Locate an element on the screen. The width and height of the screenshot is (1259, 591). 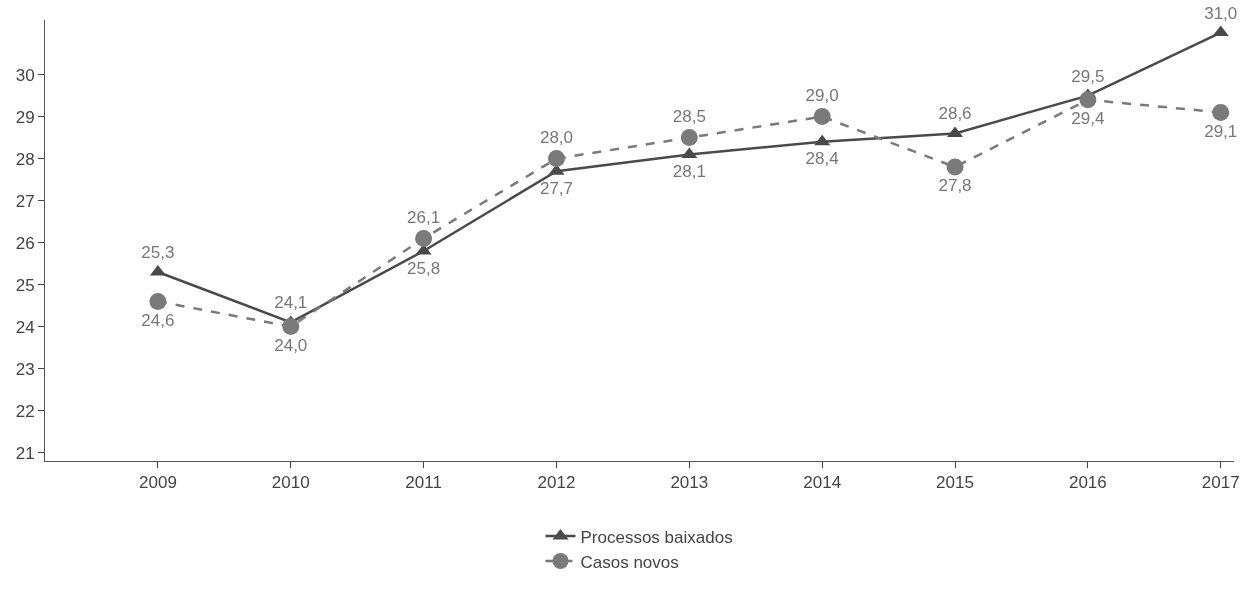
legend-label: Processos baixados is located at coordinates (656, 537).